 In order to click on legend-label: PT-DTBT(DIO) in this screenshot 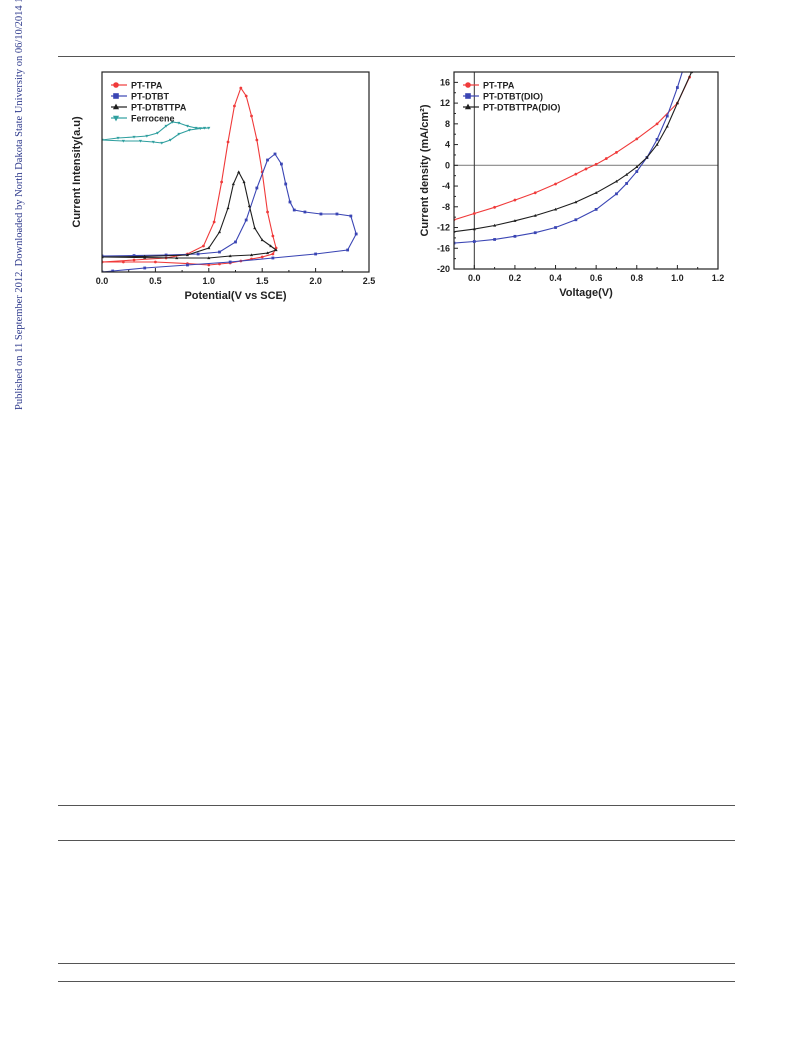, I will do `click(513, 97)`.